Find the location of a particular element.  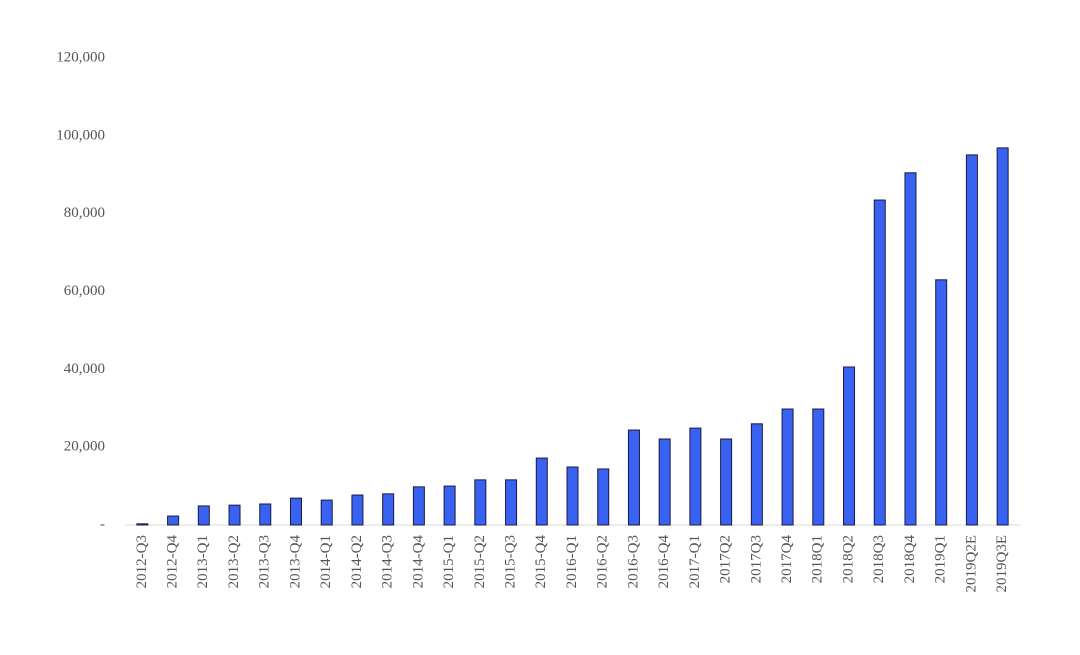

x-tick-label: 2014-Q2 is located at coordinates (357, 561).